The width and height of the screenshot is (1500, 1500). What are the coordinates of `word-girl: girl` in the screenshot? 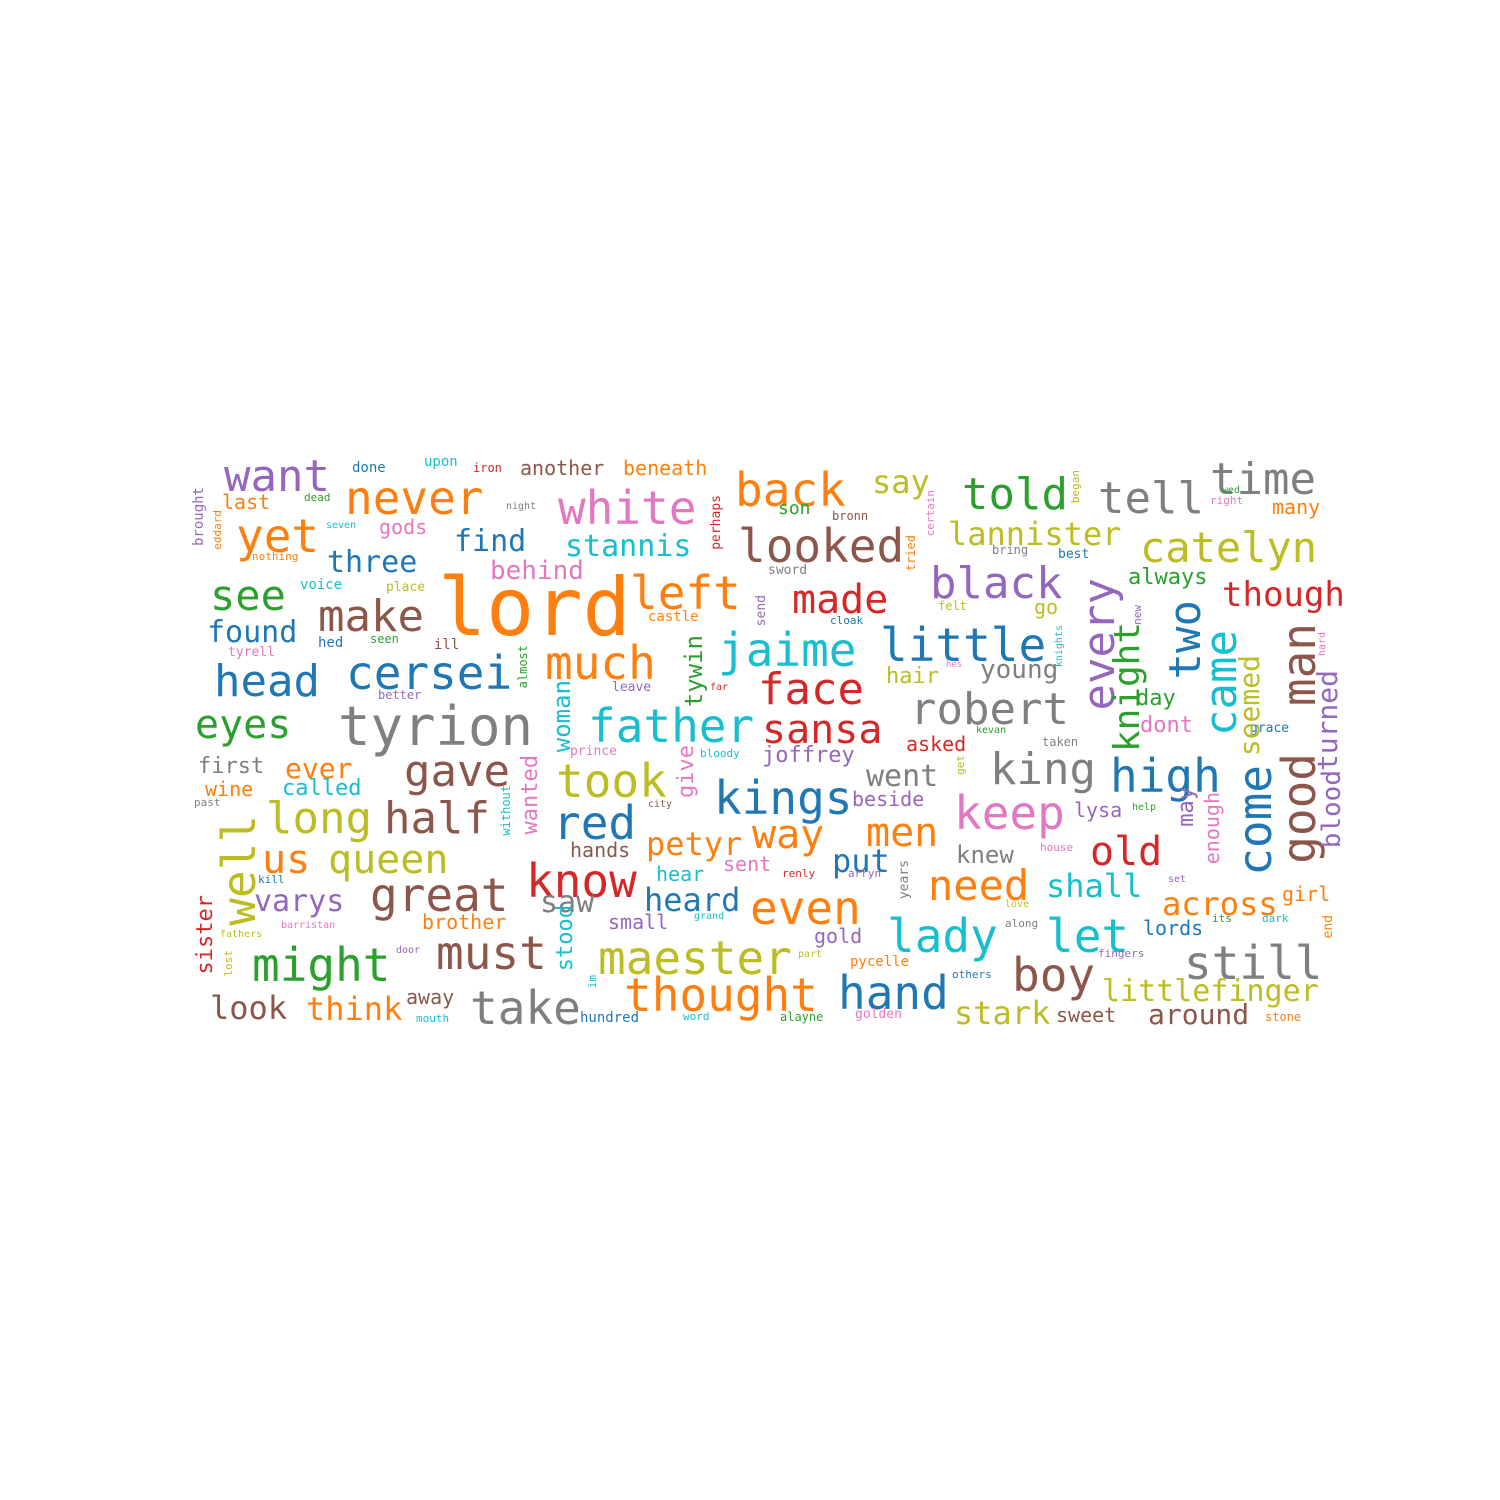 It's located at (1306, 894).